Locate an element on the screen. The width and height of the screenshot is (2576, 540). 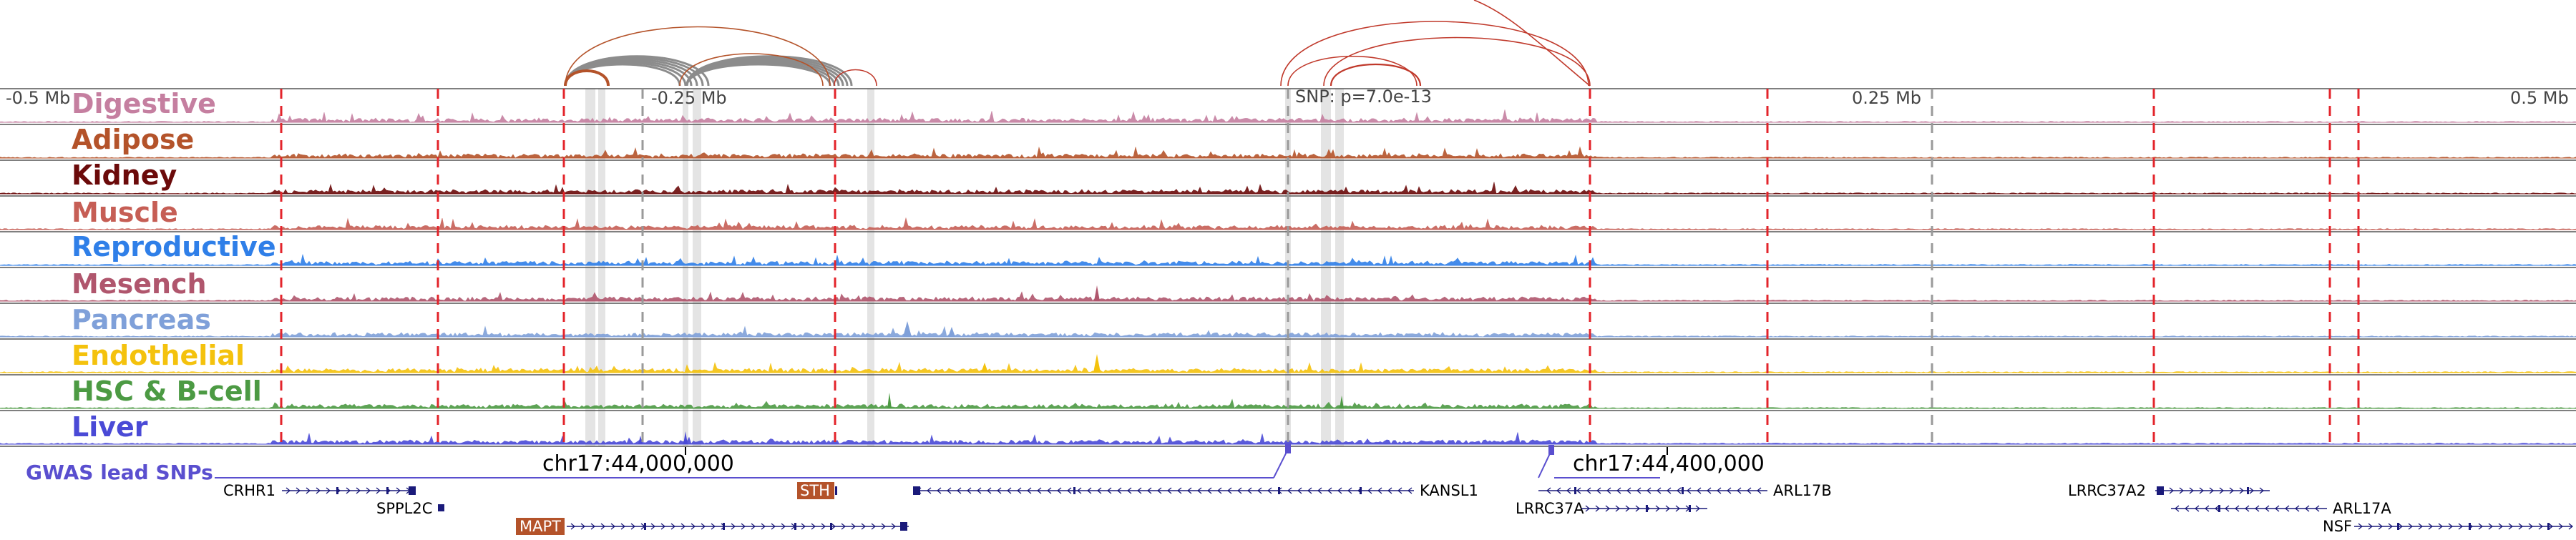
gene-label-crhr1: CRHR1 is located at coordinates (249, 490).